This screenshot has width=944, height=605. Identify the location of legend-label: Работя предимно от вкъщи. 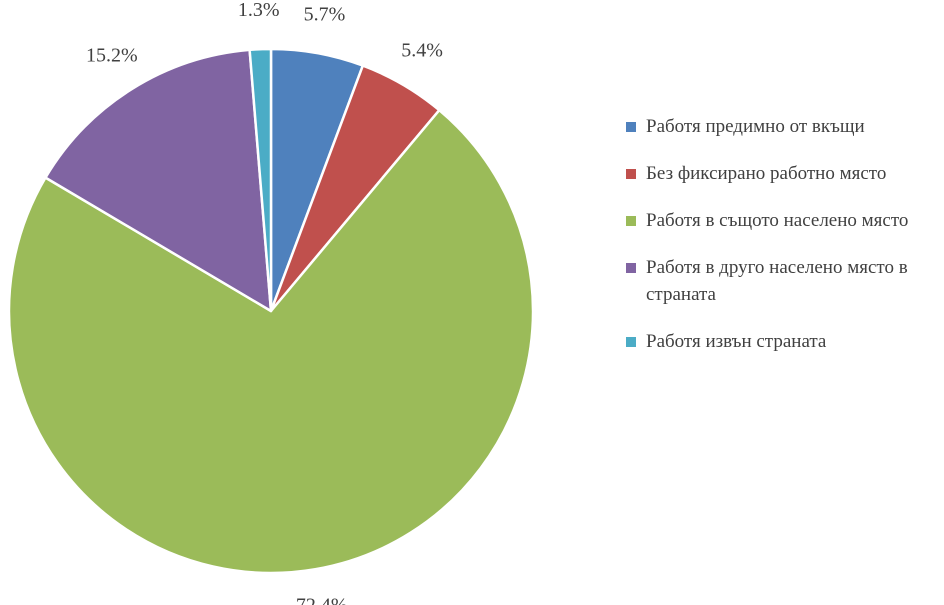
(755, 126).